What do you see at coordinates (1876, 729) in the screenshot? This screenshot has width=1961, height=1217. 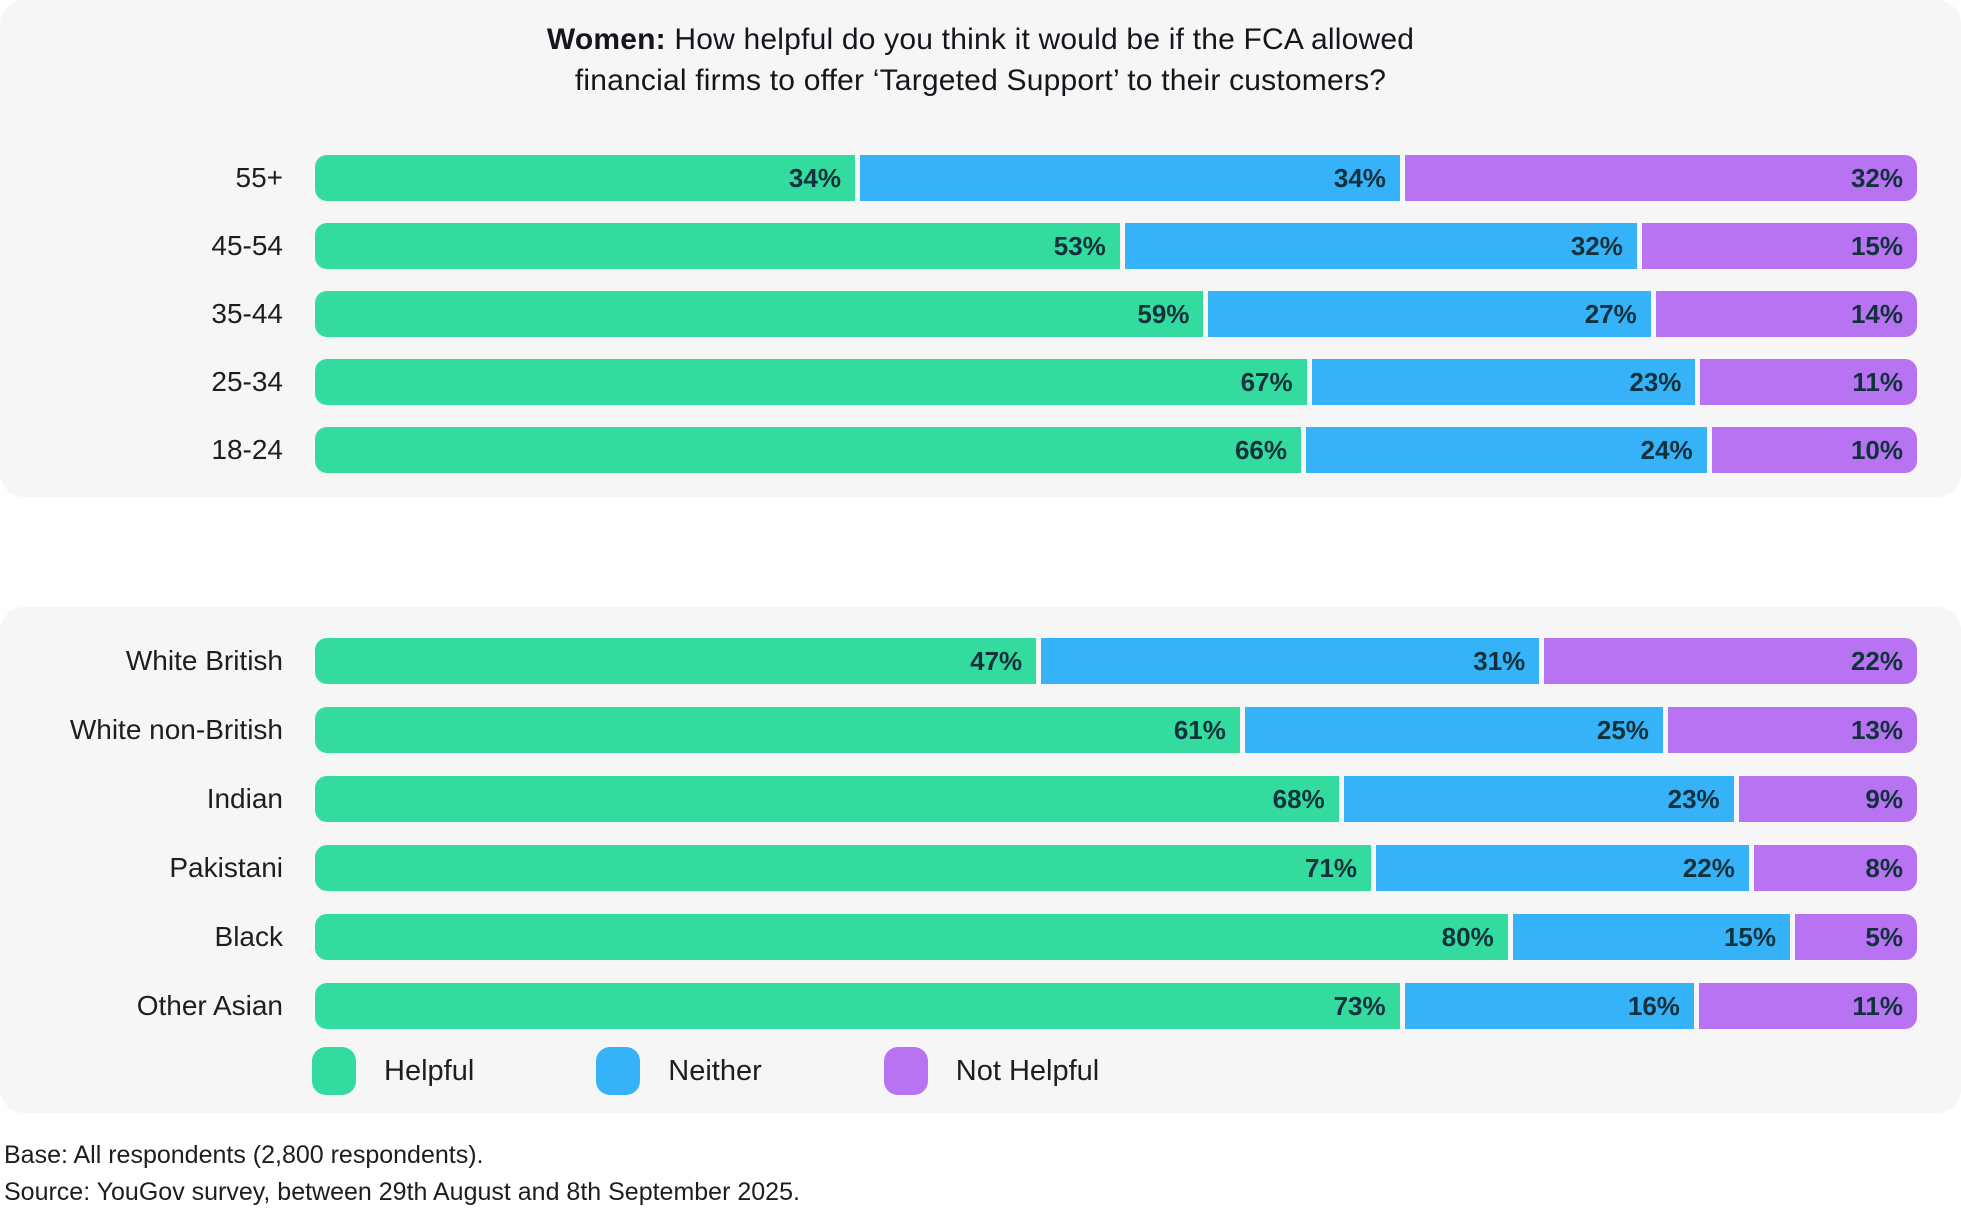 I see `segment-value-label: 13%` at bounding box center [1876, 729].